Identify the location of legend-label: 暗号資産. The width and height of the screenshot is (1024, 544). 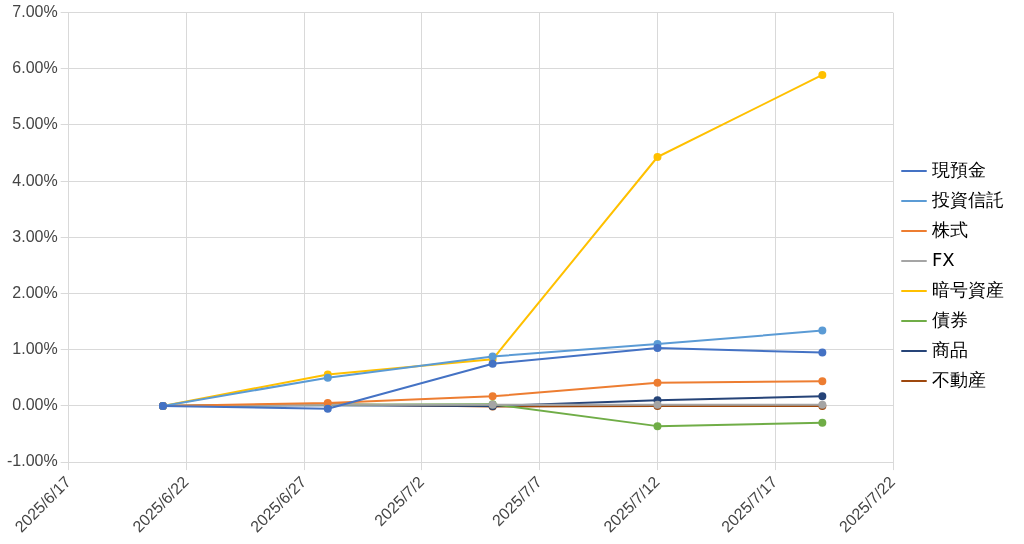
(968, 289).